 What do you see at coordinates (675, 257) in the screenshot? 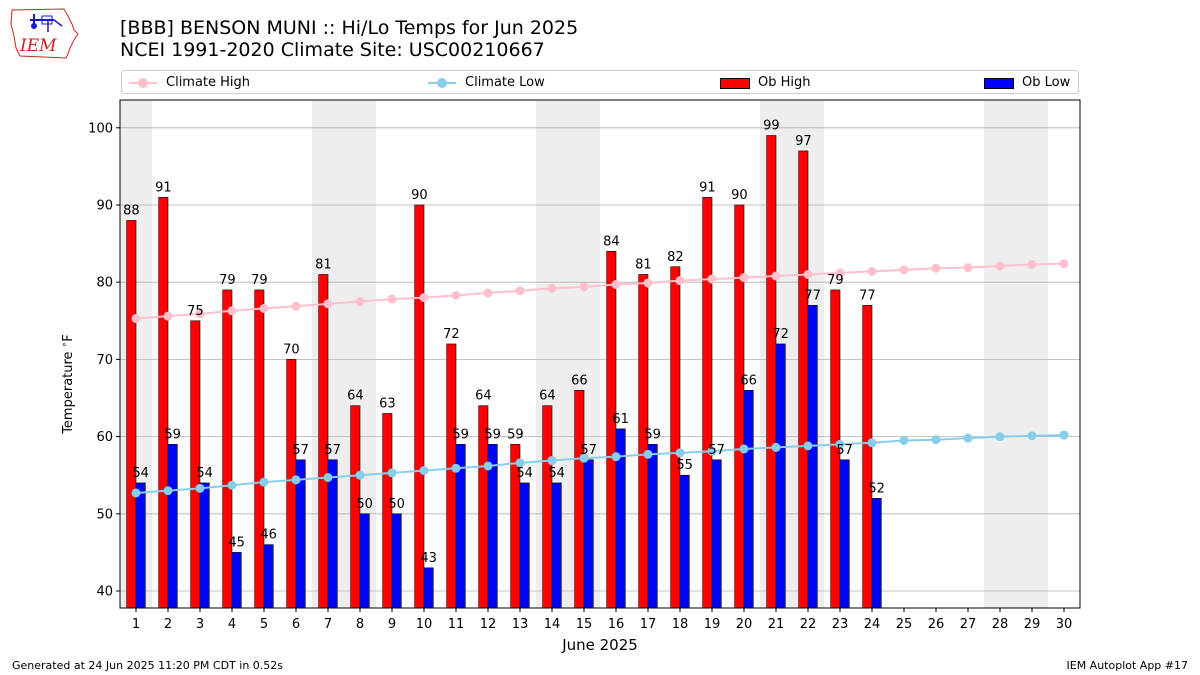
I see `ob-high-label: 82` at bounding box center [675, 257].